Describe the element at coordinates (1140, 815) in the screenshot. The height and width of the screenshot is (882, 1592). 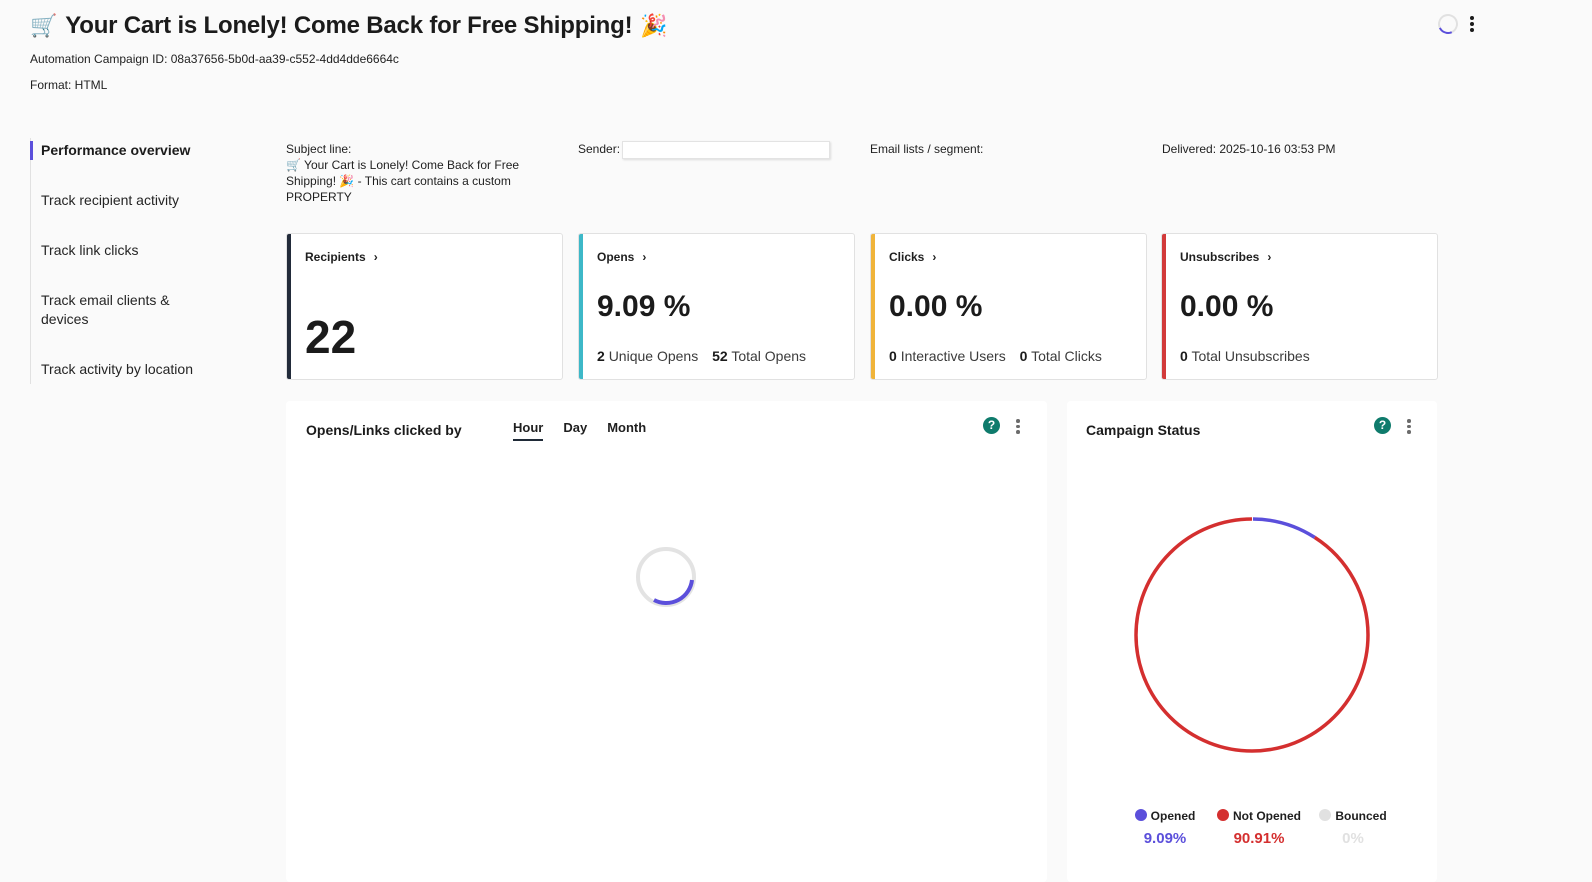
I see `opened-dot-icon` at that location.